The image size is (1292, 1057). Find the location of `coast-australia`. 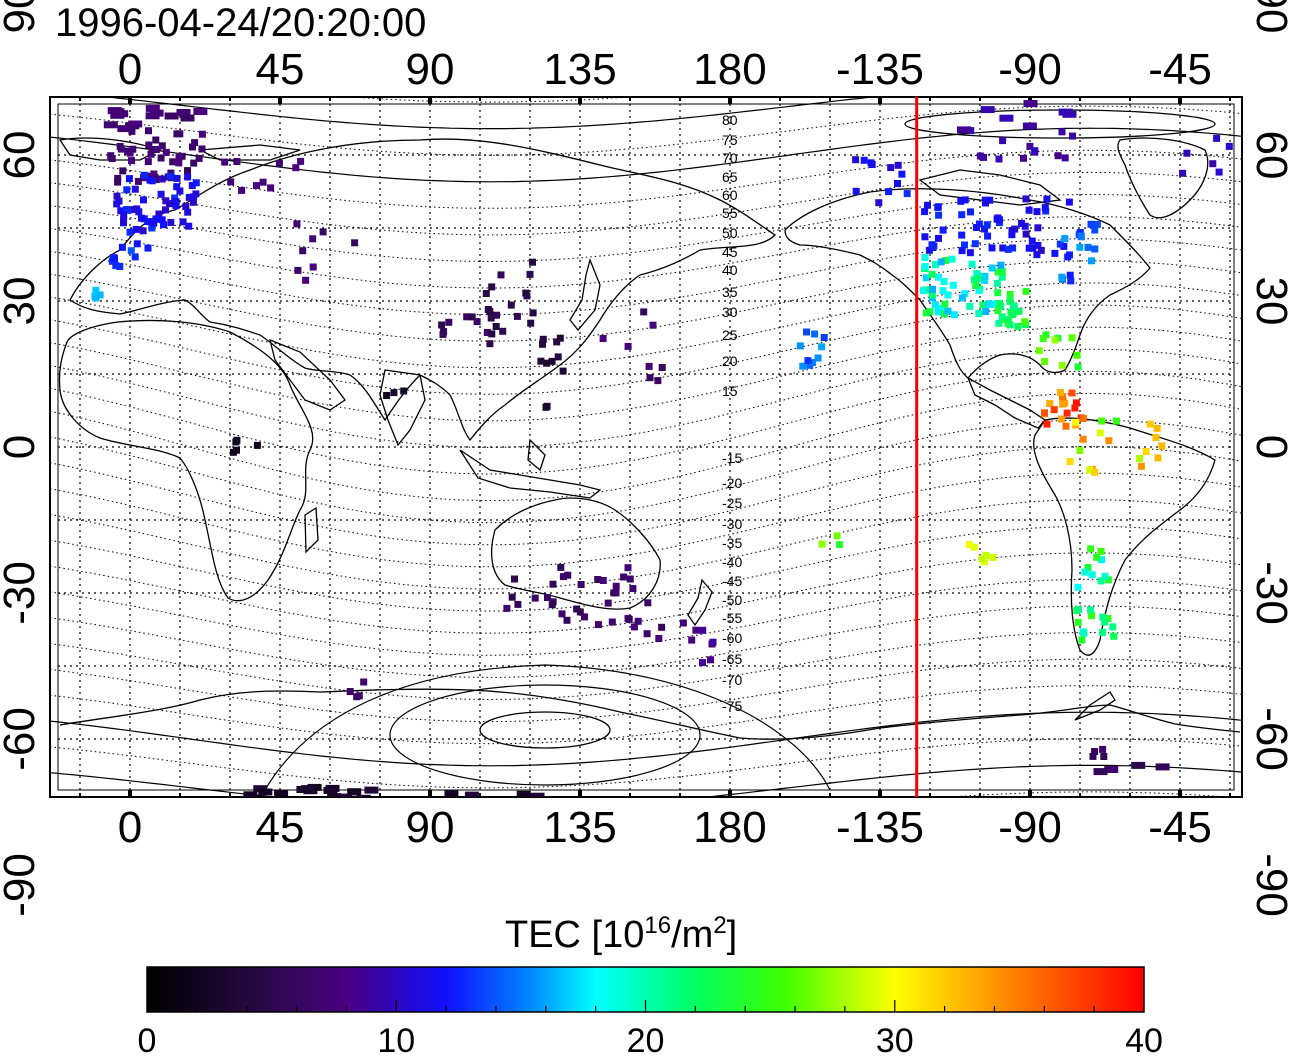

coast-australia is located at coordinates (576, 553).